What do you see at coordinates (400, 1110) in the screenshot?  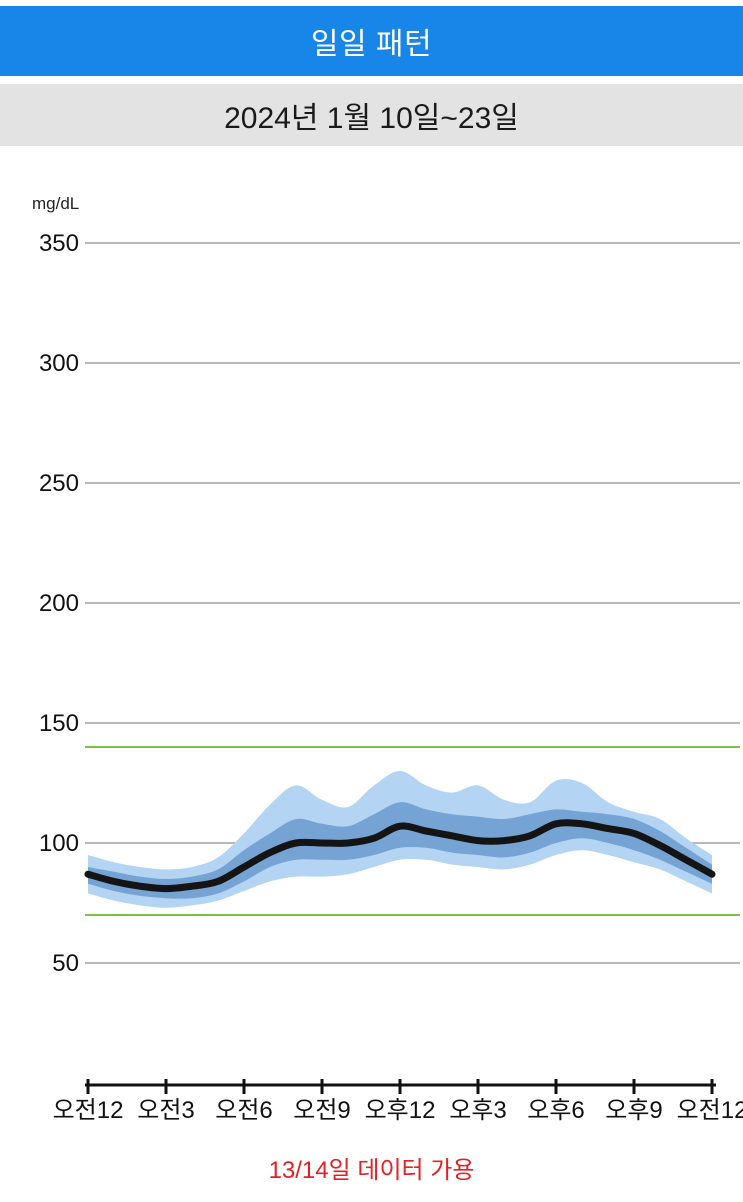 I see `svg-text: 오후12` at bounding box center [400, 1110].